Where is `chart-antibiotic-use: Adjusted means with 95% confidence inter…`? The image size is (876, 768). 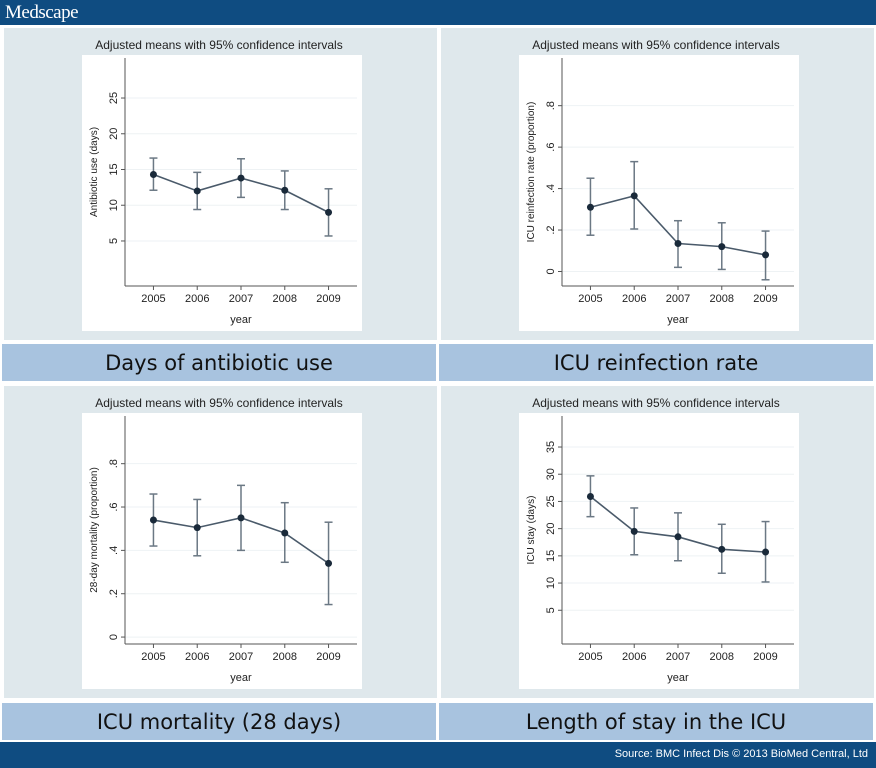 chart-antibiotic-use: Adjusted means with 95% confidence inter… is located at coordinates (222, 184).